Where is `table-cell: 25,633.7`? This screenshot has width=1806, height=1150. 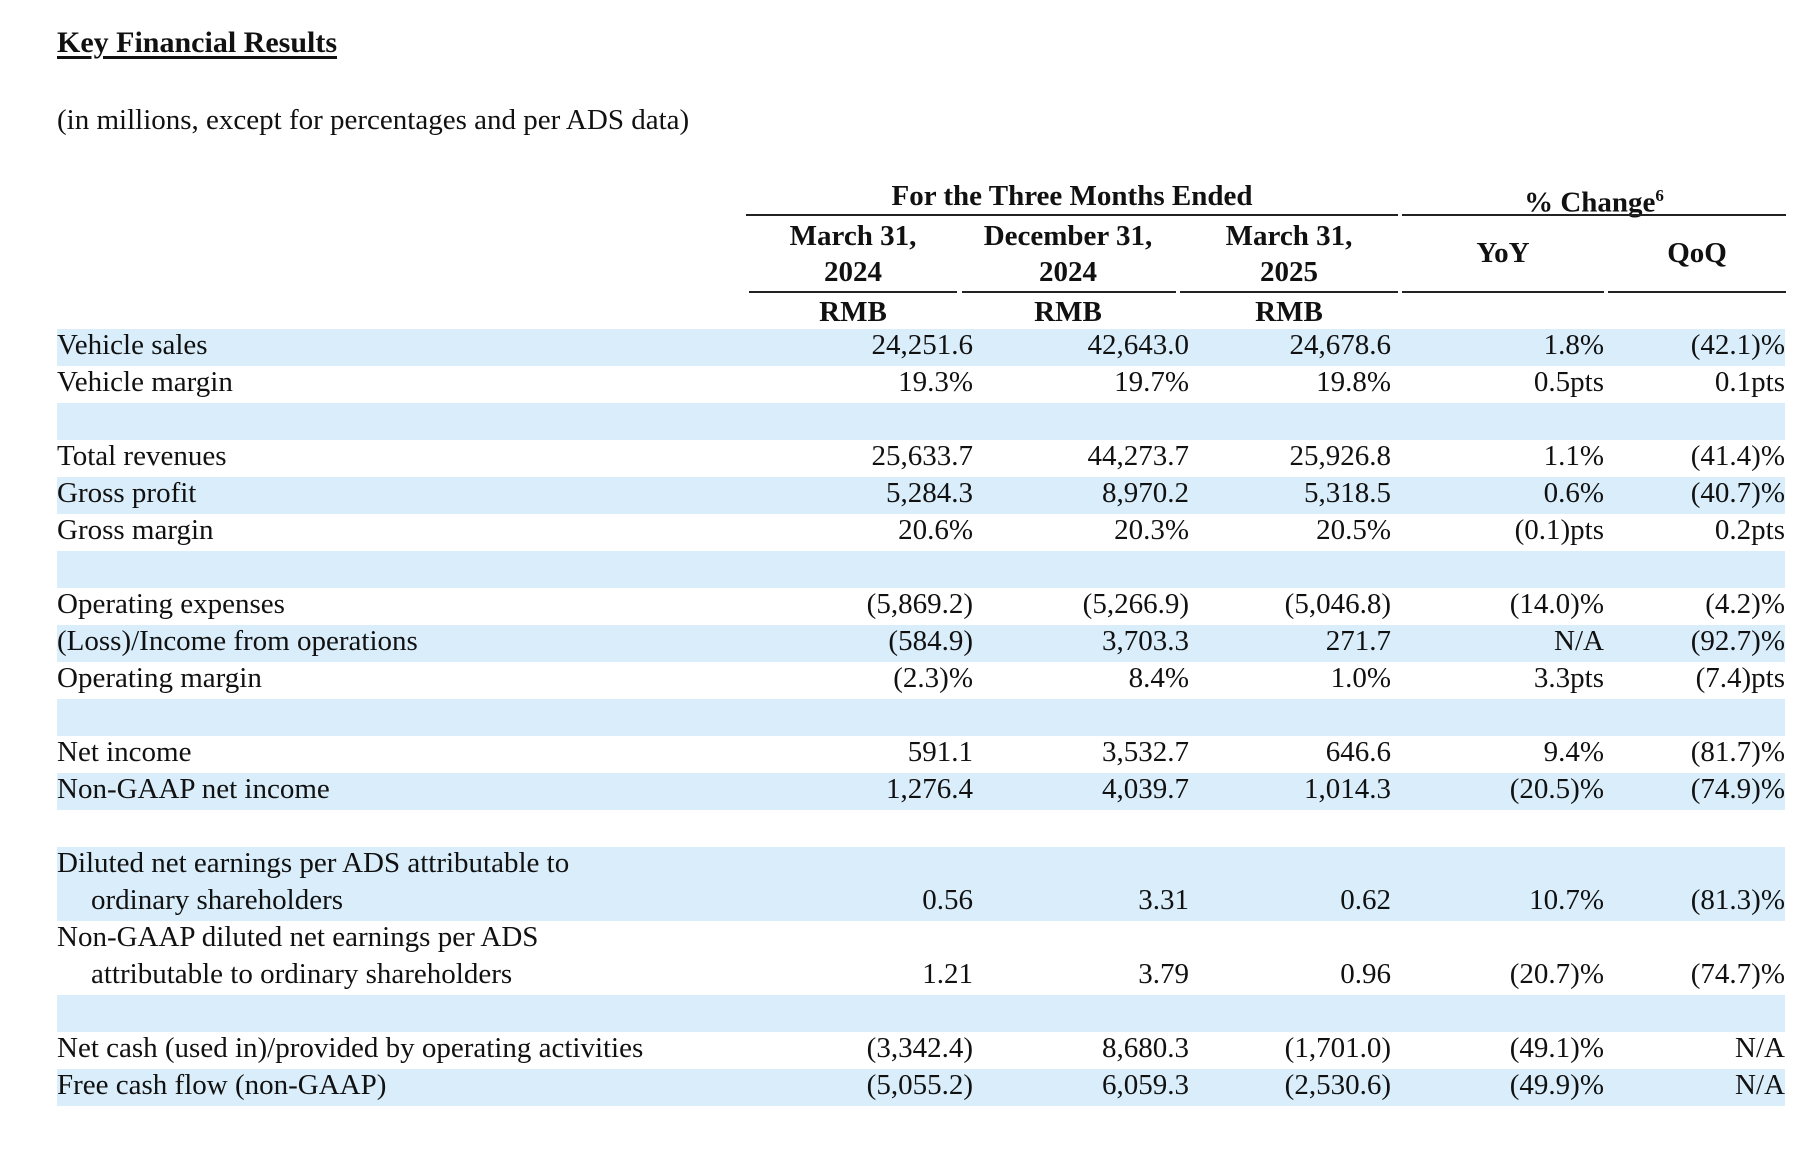 table-cell: 25,633.7 is located at coordinates (922, 456).